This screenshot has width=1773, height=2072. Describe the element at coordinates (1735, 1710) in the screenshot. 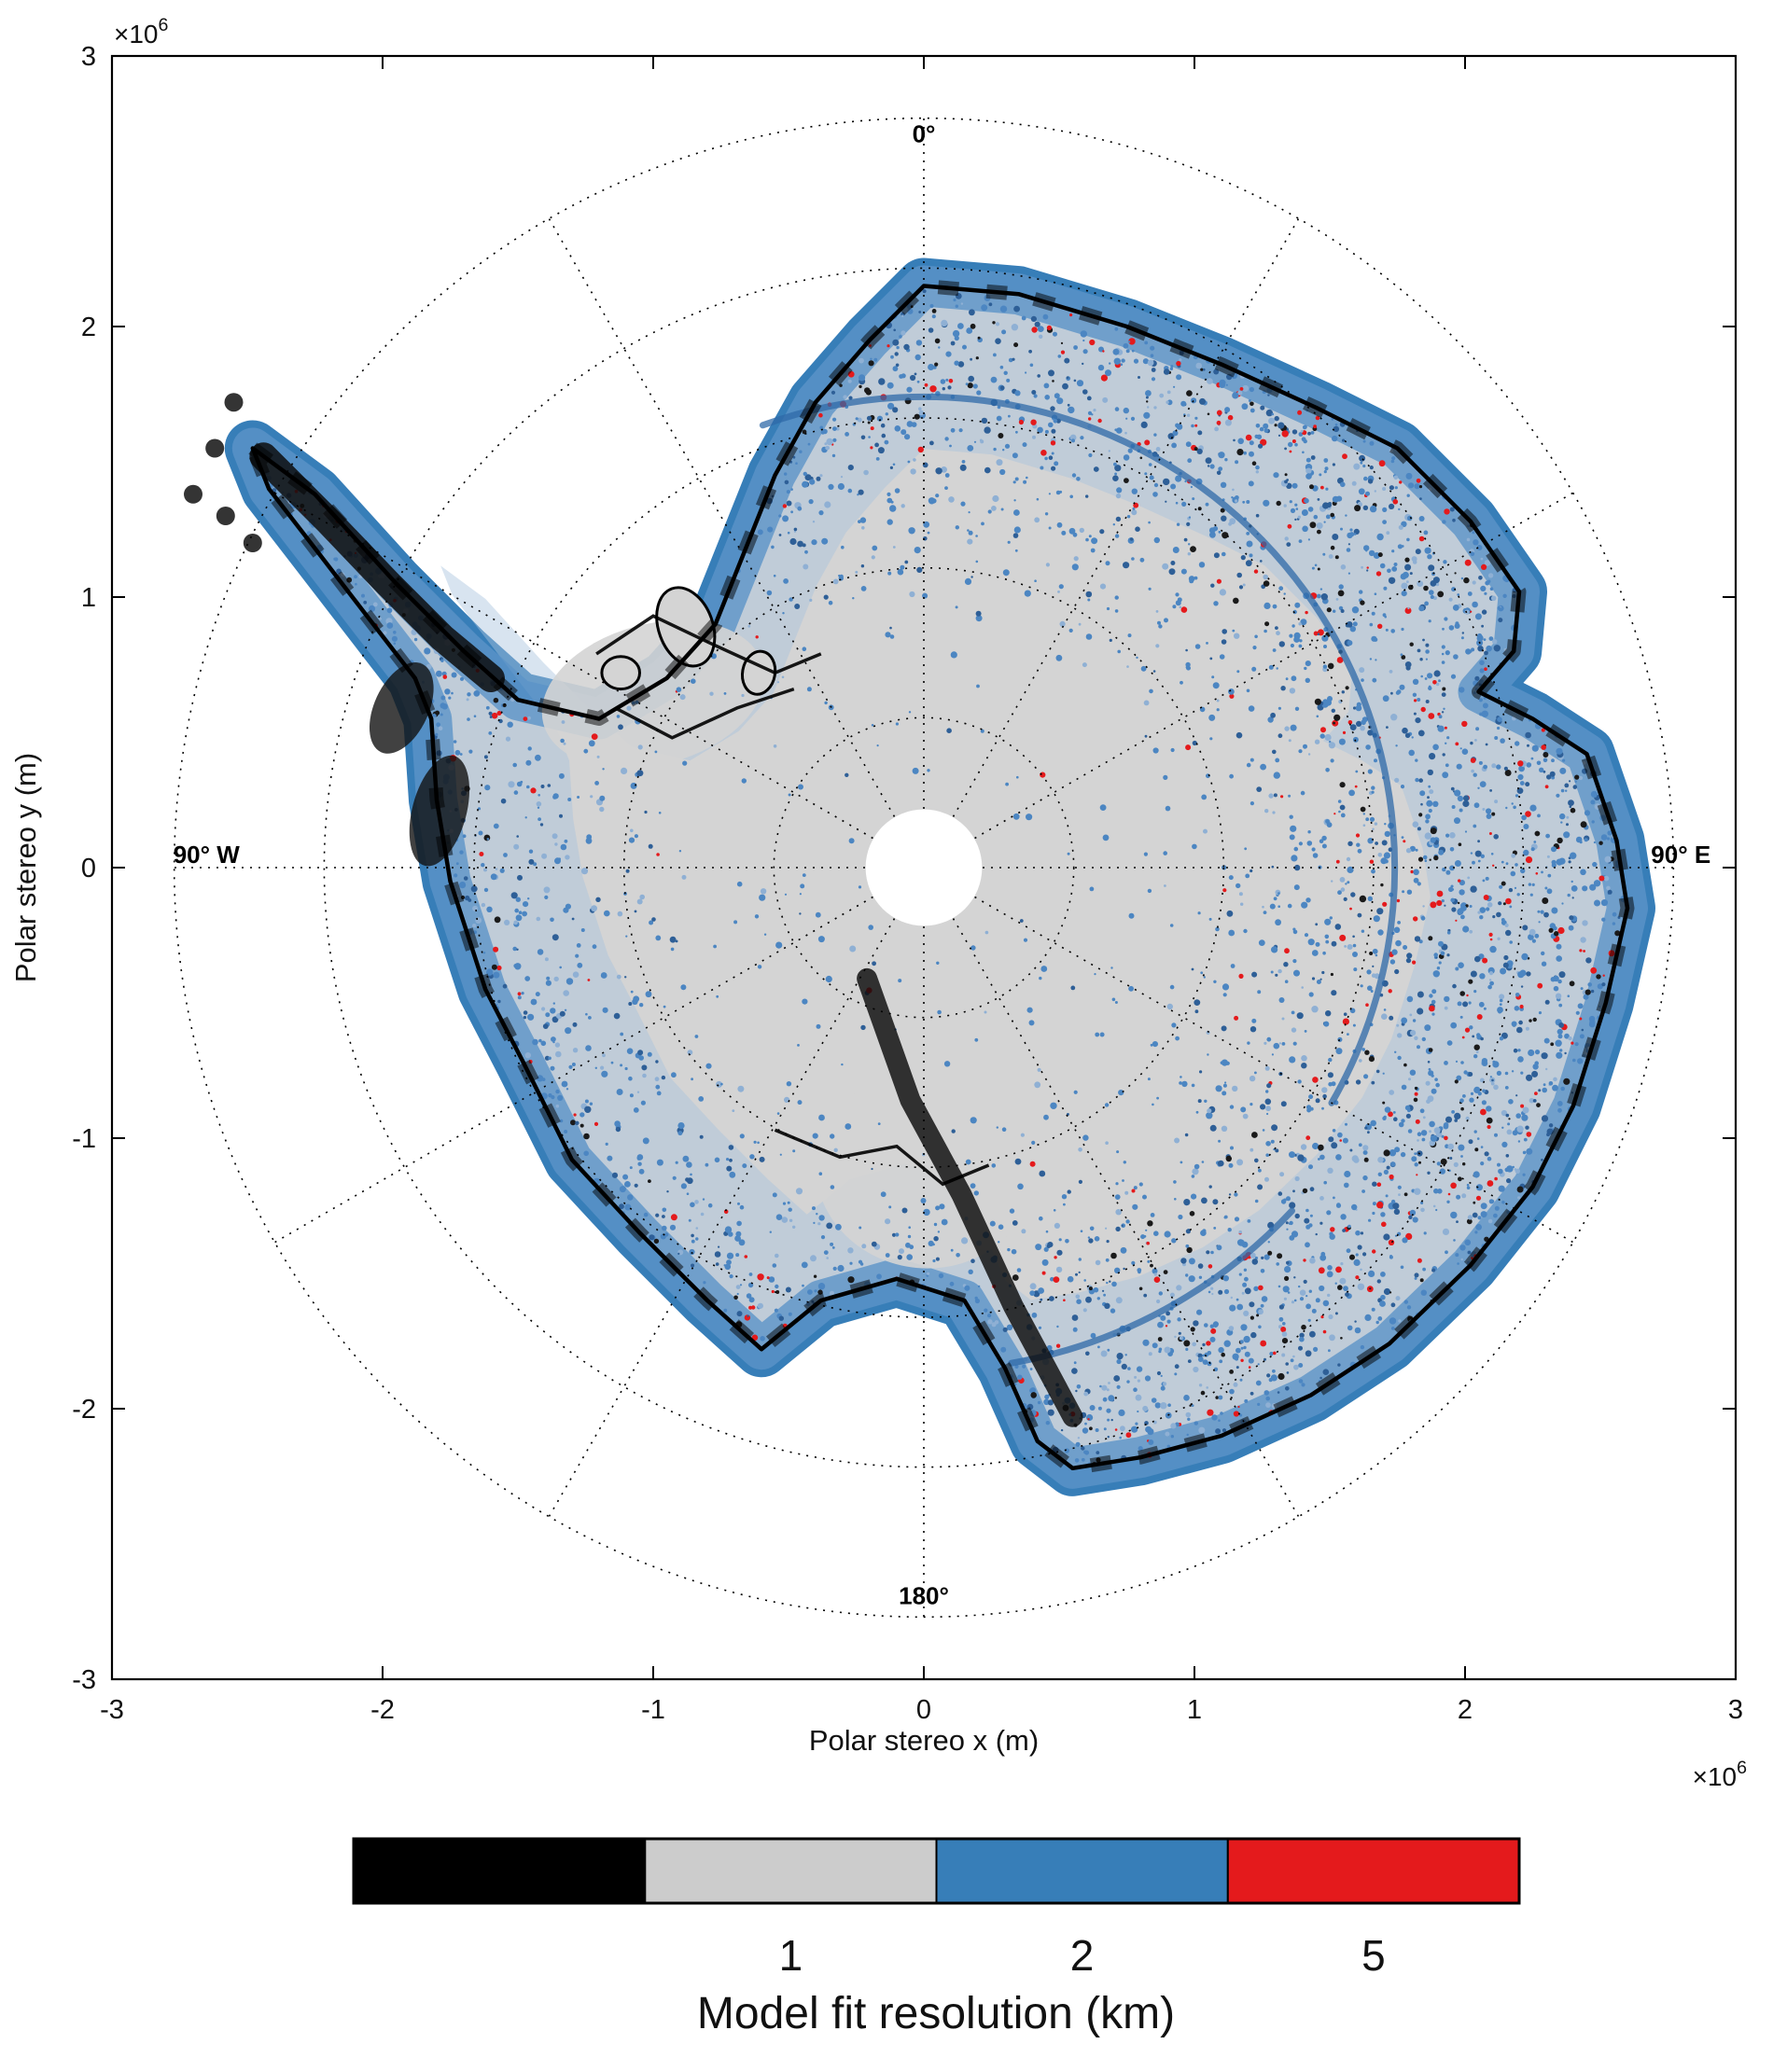

I see `x-tick-label: 3` at that location.